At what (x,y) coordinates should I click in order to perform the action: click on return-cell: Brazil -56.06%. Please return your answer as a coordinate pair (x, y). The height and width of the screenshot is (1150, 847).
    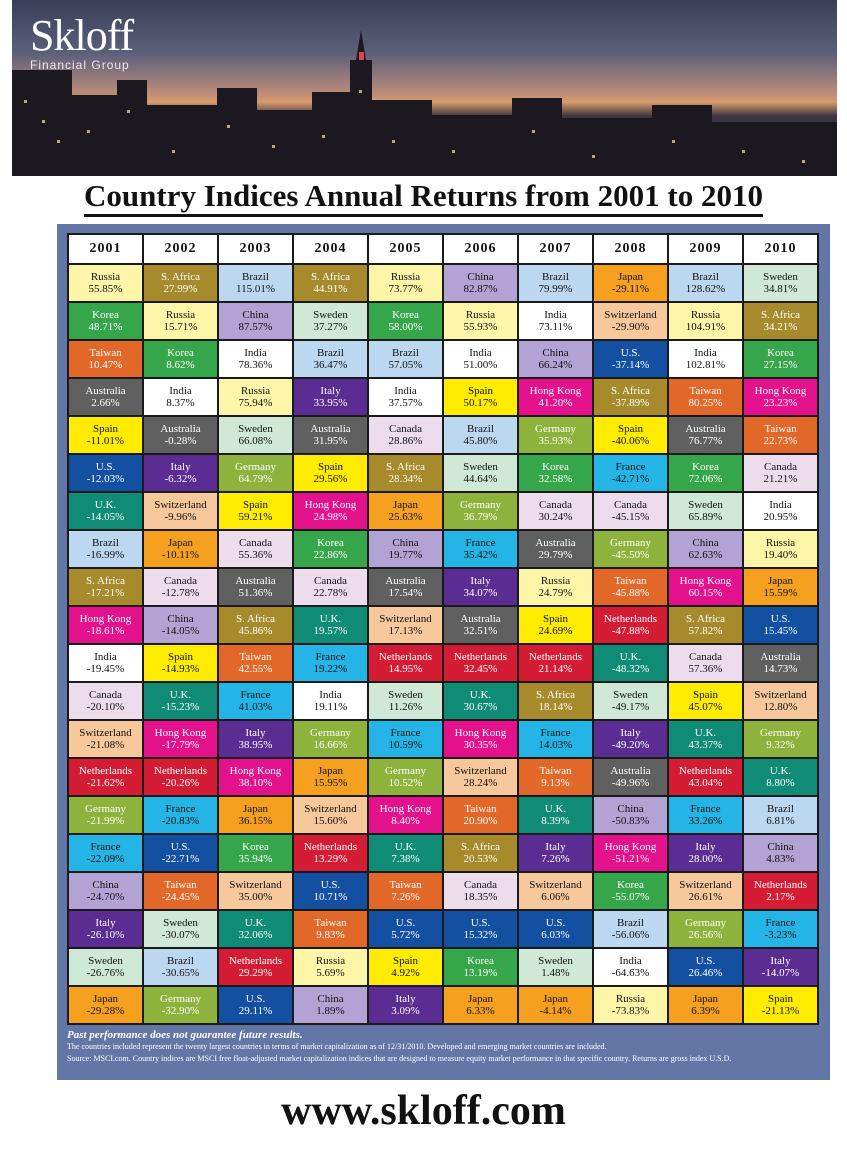
    Looking at the image, I should click on (630, 929).